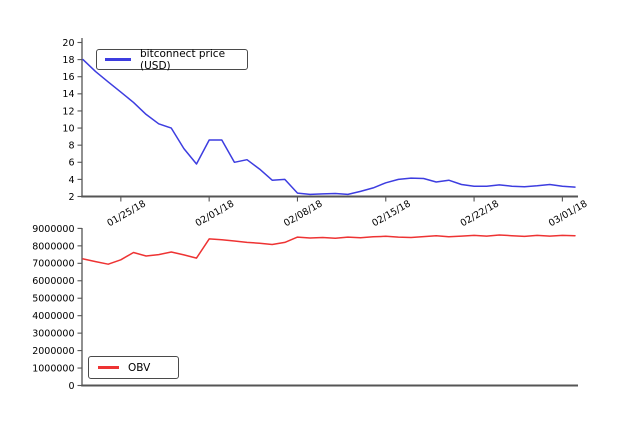 This screenshot has height=427, width=640. I want to click on x-tick-label: 02/15/18, so click(391, 213).